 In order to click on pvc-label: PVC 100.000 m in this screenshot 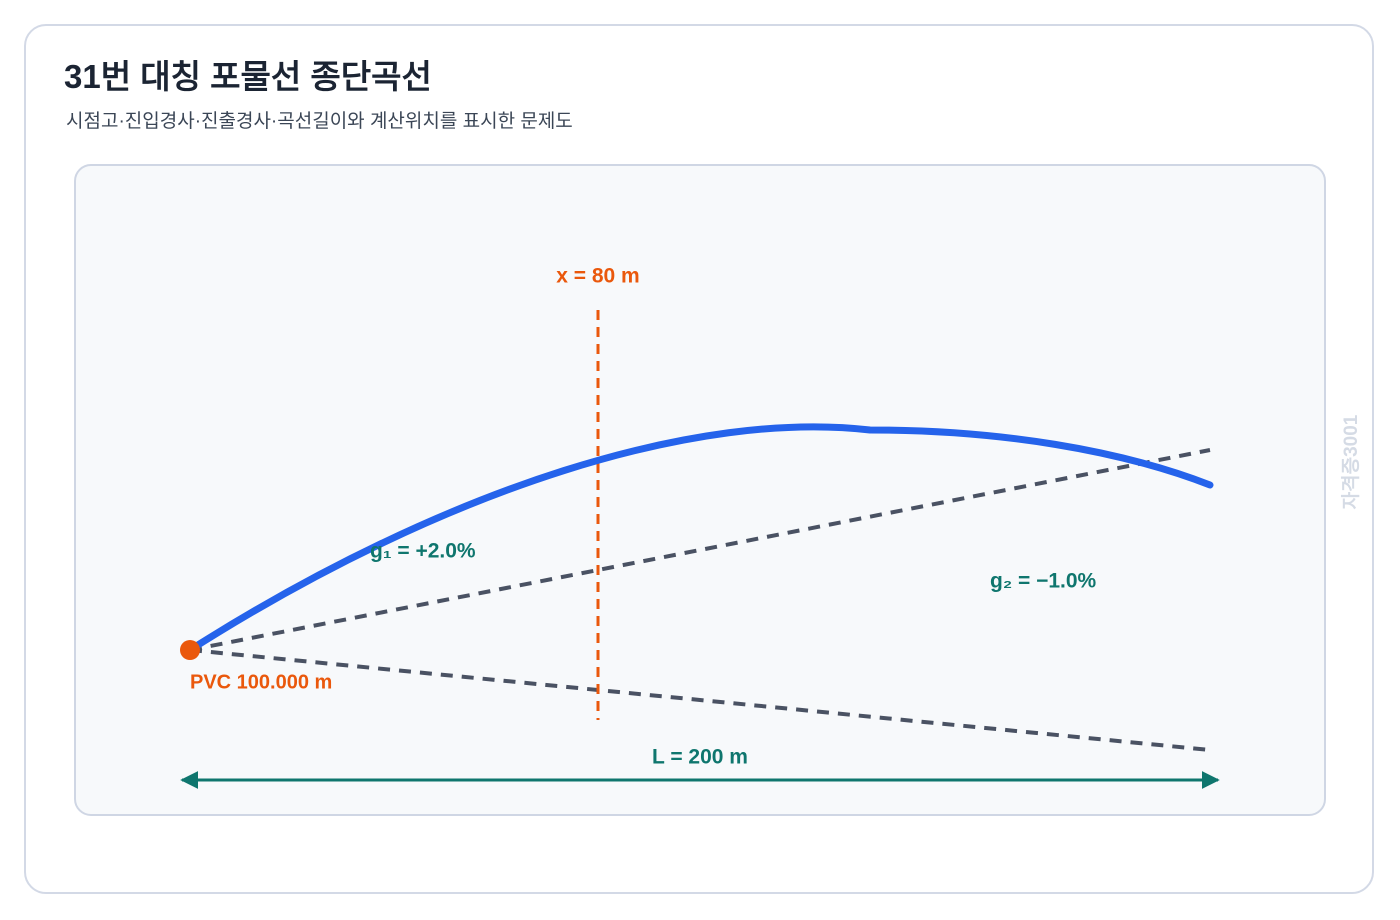, I will do `click(261, 682)`.